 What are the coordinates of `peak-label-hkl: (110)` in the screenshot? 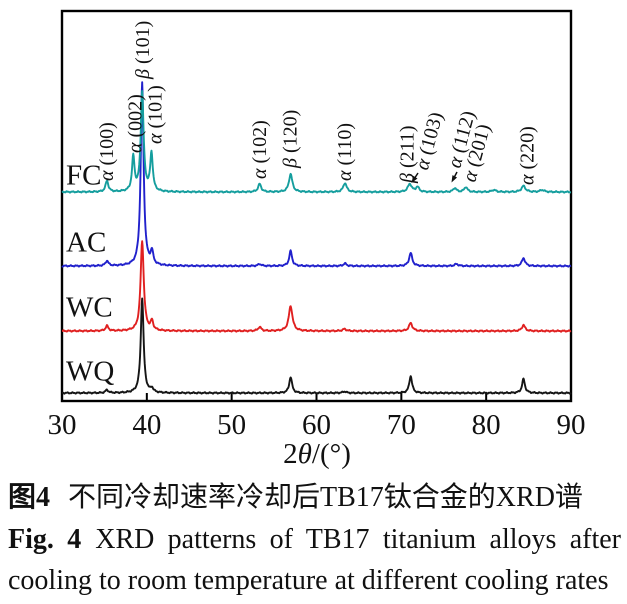 It's located at (345, 147).